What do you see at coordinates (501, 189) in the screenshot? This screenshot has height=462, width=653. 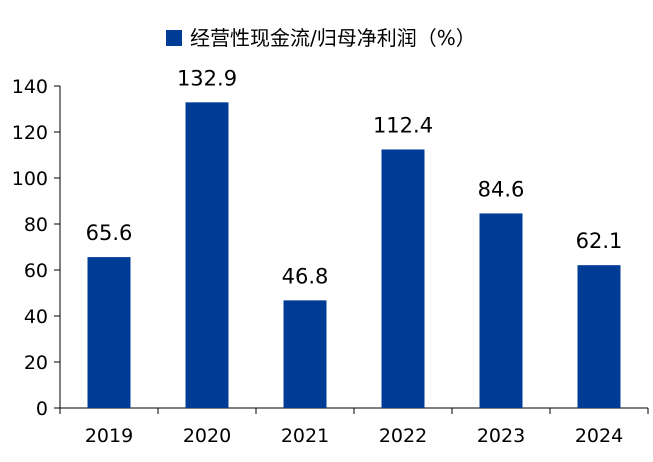 I see `data-label-2023: 84.6` at bounding box center [501, 189].